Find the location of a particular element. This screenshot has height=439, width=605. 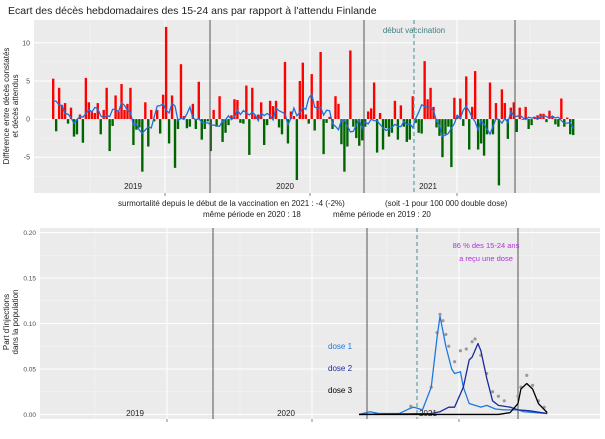

dose-2-legend-label: dose 2 is located at coordinates (340, 368).